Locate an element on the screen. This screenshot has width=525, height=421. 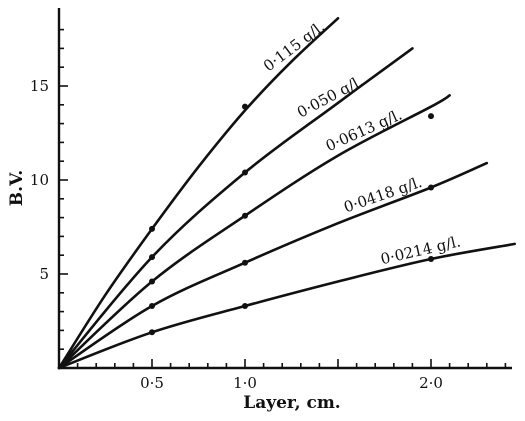
series-label: 0·0214 g/l. is located at coordinates (420, 250).